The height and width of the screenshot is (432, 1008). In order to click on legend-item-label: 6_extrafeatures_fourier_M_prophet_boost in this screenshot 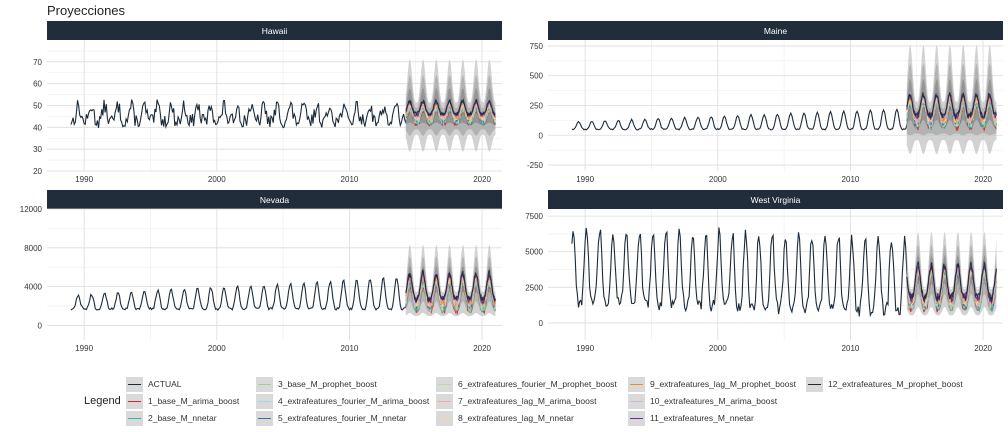, I will do `click(537, 384)`.